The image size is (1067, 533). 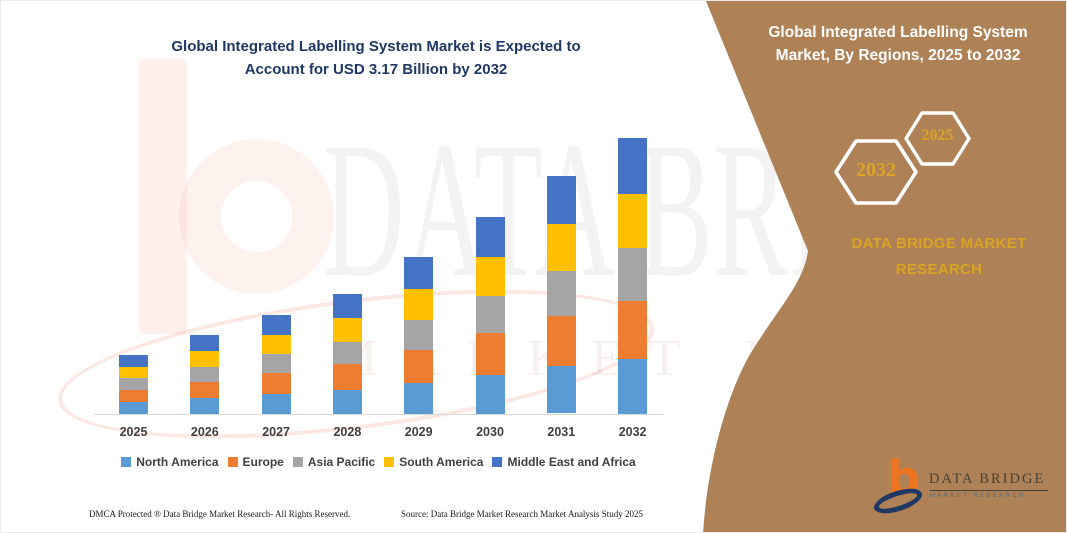 I want to click on x-axis-label-2027: 2027, so click(x=276, y=432).